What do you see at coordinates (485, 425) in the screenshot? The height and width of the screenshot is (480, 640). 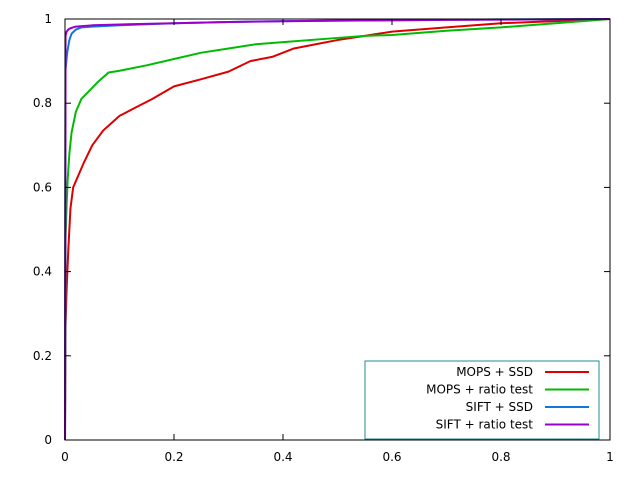 I see `legend-entry-label: SIFT + ratio test` at bounding box center [485, 425].